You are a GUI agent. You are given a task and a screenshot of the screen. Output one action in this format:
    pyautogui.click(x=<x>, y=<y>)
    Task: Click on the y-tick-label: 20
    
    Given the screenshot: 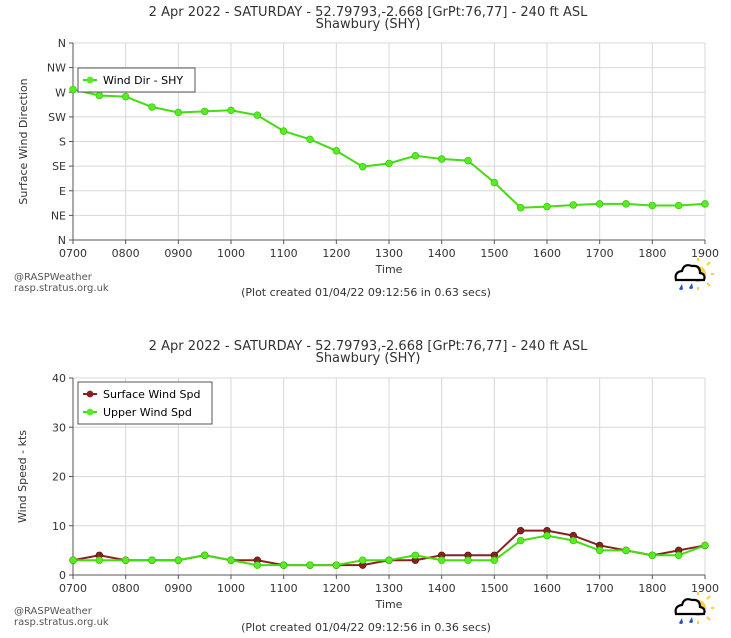 What is the action you would take?
    pyautogui.click(x=59, y=477)
    